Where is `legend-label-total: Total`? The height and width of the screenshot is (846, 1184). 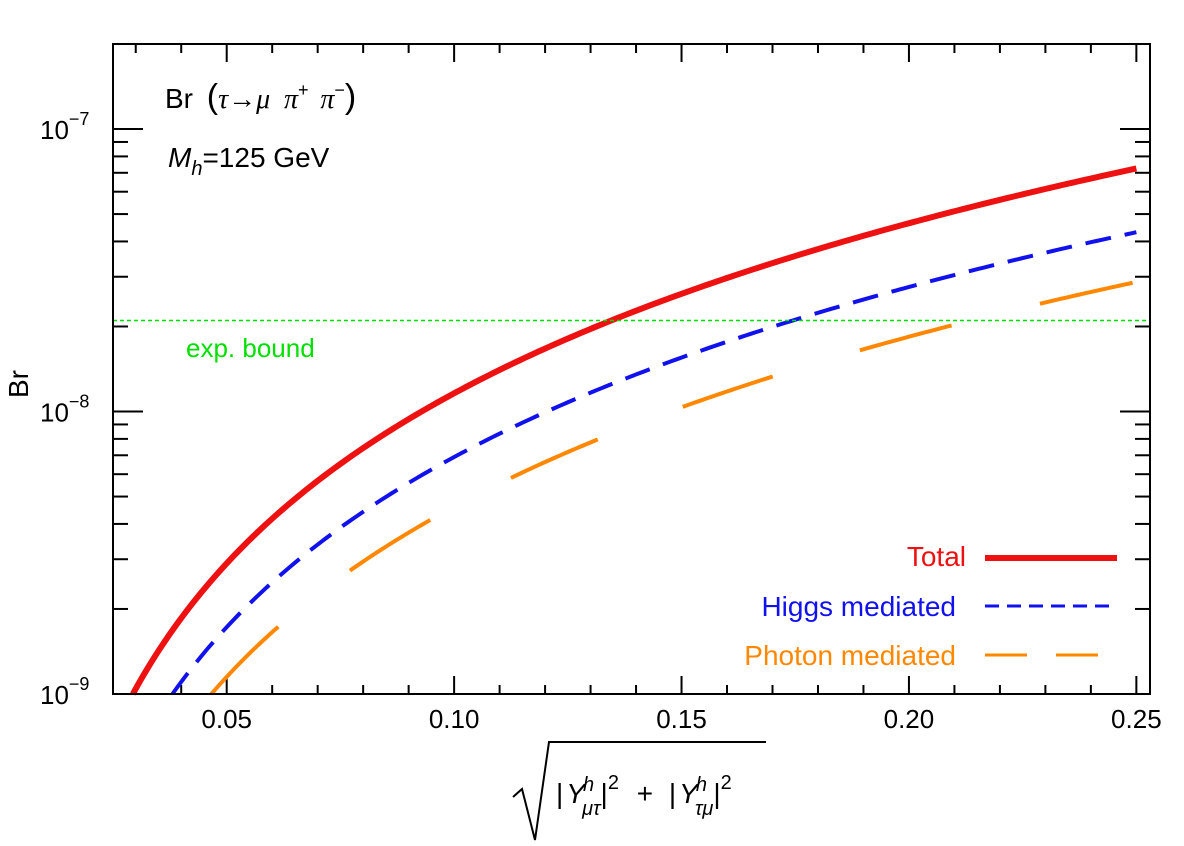
legend-label-total: Total is located at coordinates (936, 556).